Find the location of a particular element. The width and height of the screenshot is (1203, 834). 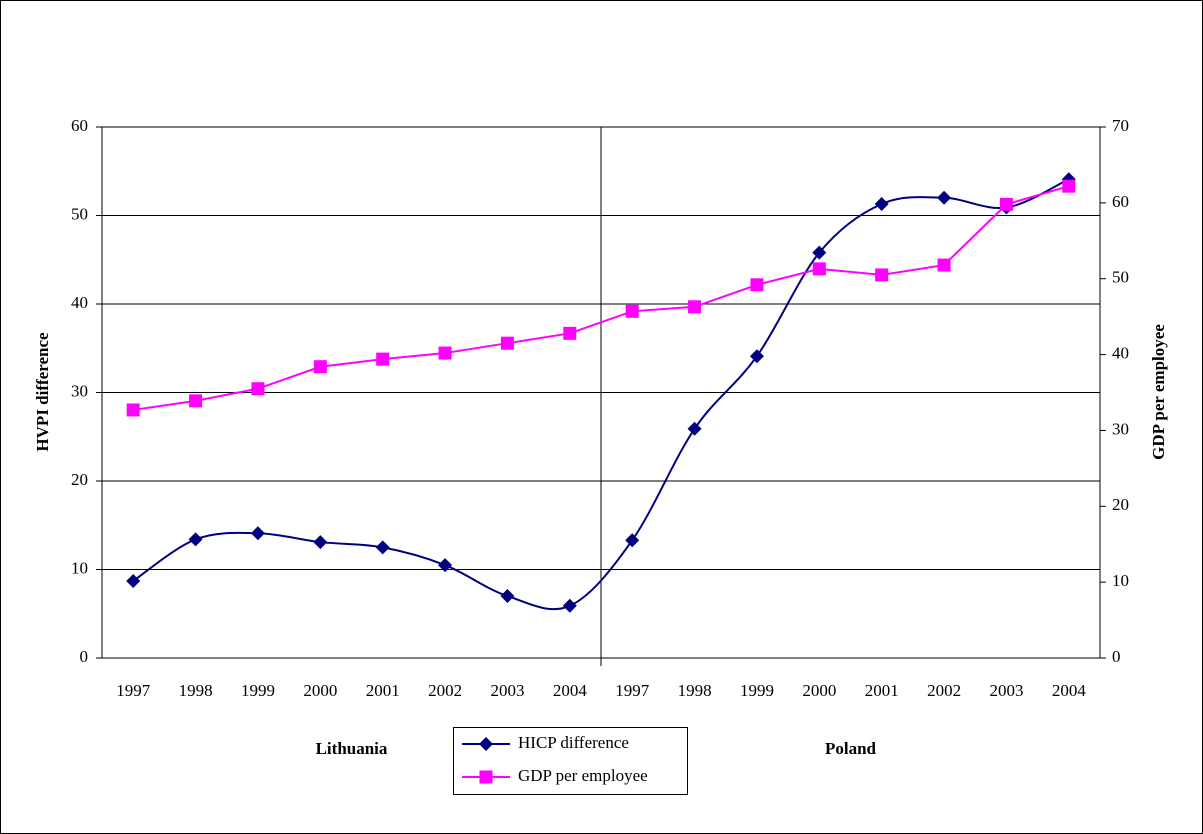

y2-axis-title: GDP per employee is located at coordinates (1158, 392).